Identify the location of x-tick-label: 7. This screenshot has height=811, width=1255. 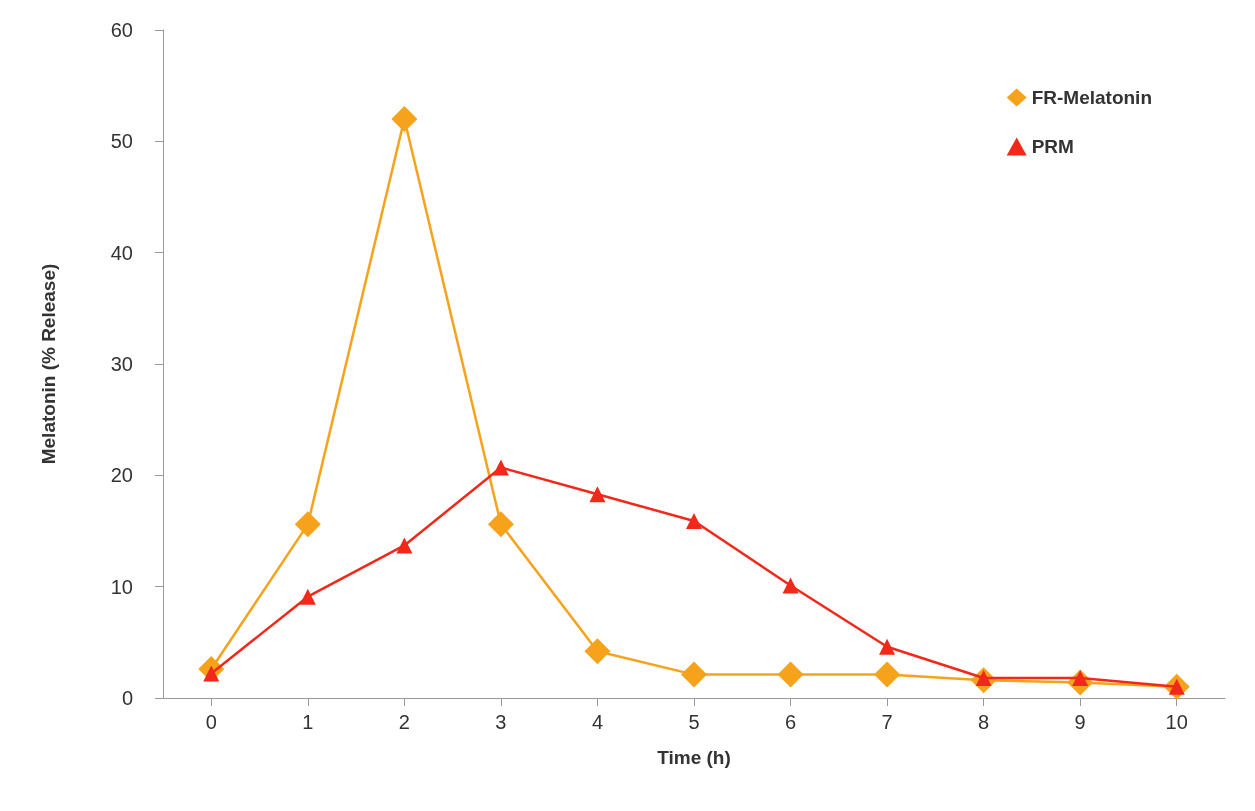
(887, 722).